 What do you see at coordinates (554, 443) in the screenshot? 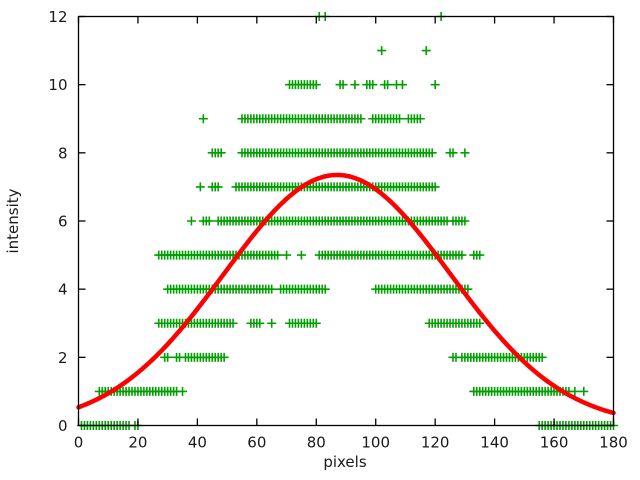
I see `x-tick-label: 160` at bounding box center [554, 443].